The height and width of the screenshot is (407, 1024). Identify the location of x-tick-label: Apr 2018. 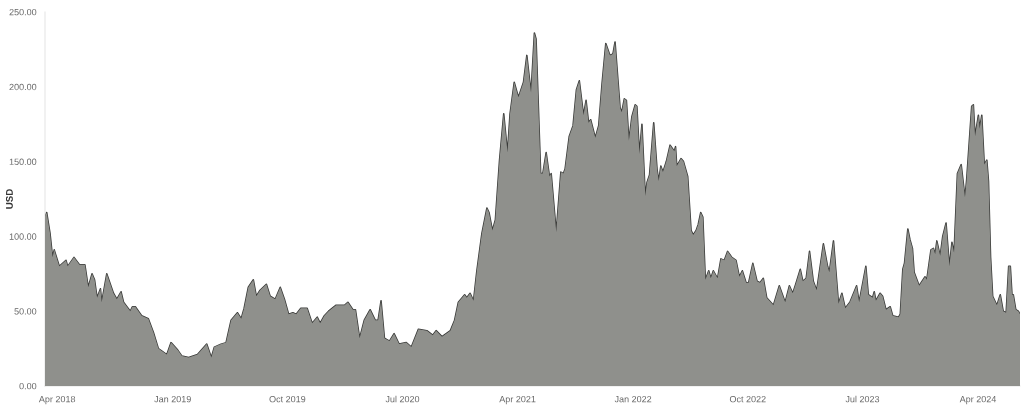
(57, 400).